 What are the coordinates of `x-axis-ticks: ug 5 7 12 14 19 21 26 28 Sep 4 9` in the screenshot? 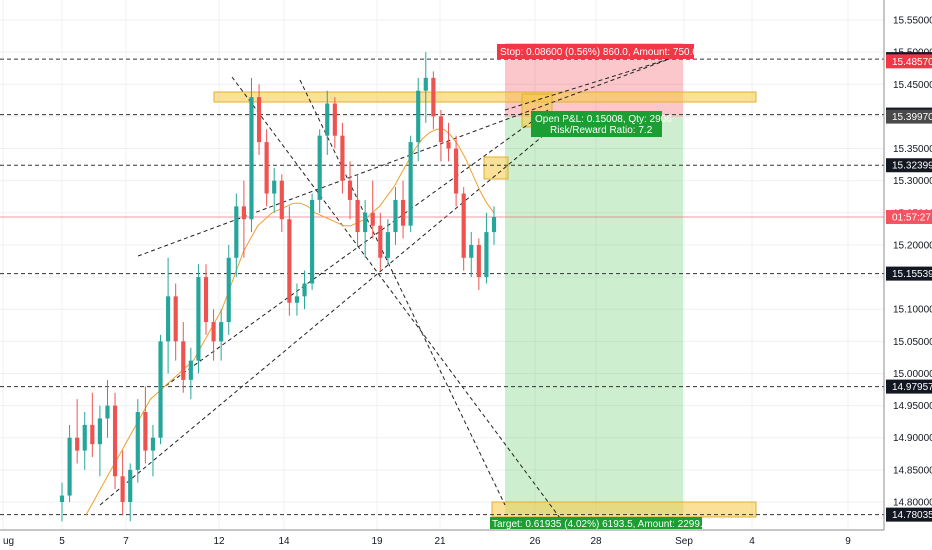 It's located at (427, 541).